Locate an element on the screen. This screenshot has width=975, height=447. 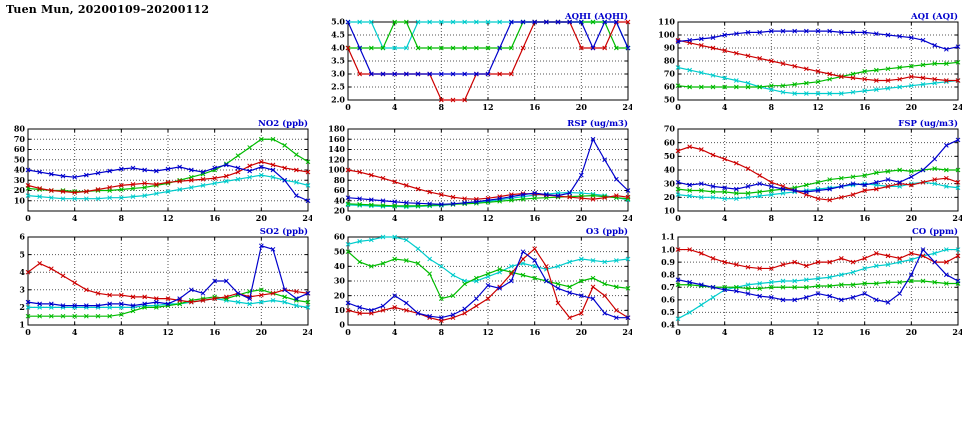
chart-title-o3: O3 (ppb) is located at coordinates (607, 231).